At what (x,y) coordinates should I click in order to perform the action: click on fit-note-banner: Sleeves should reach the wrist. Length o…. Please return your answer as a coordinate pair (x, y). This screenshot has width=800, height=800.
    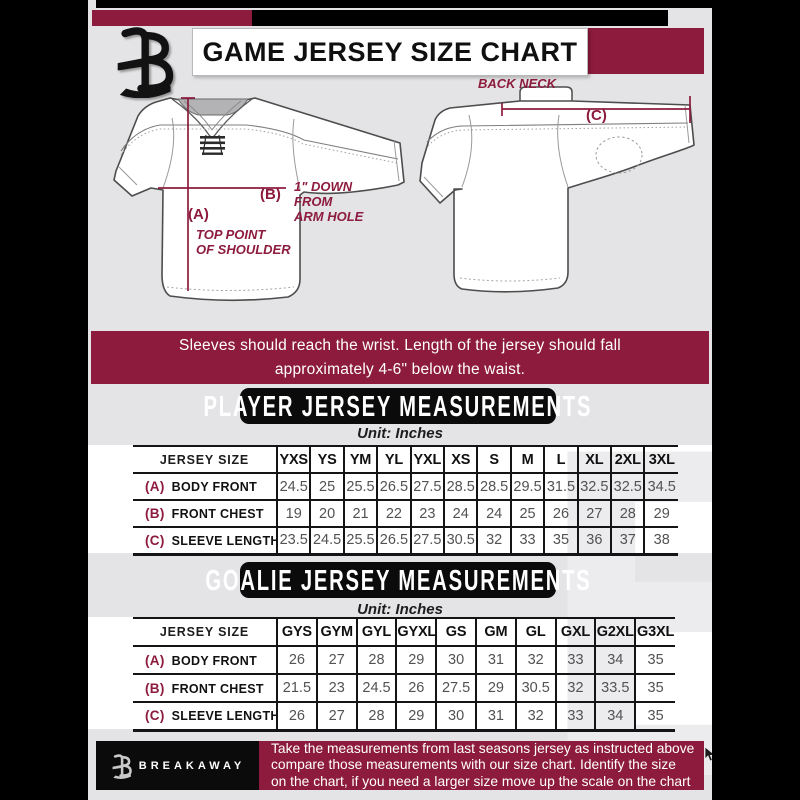
    Looking at the image, I should click on (400, 357).